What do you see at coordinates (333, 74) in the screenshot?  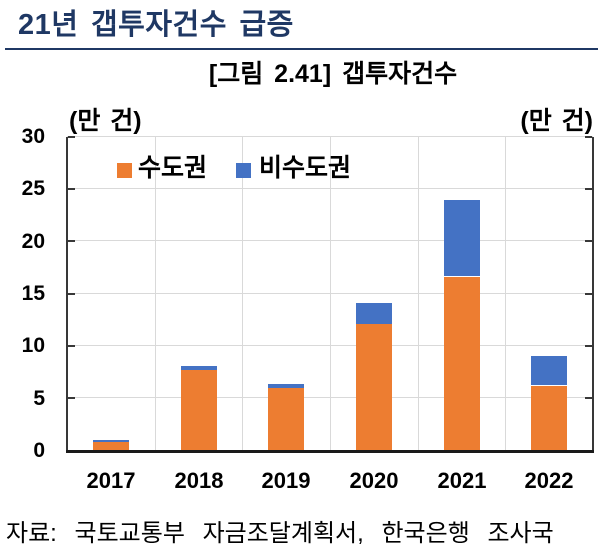 I see `figure-title: [그림 2.41] 갭투자건수` at bounding box center [333, 74].